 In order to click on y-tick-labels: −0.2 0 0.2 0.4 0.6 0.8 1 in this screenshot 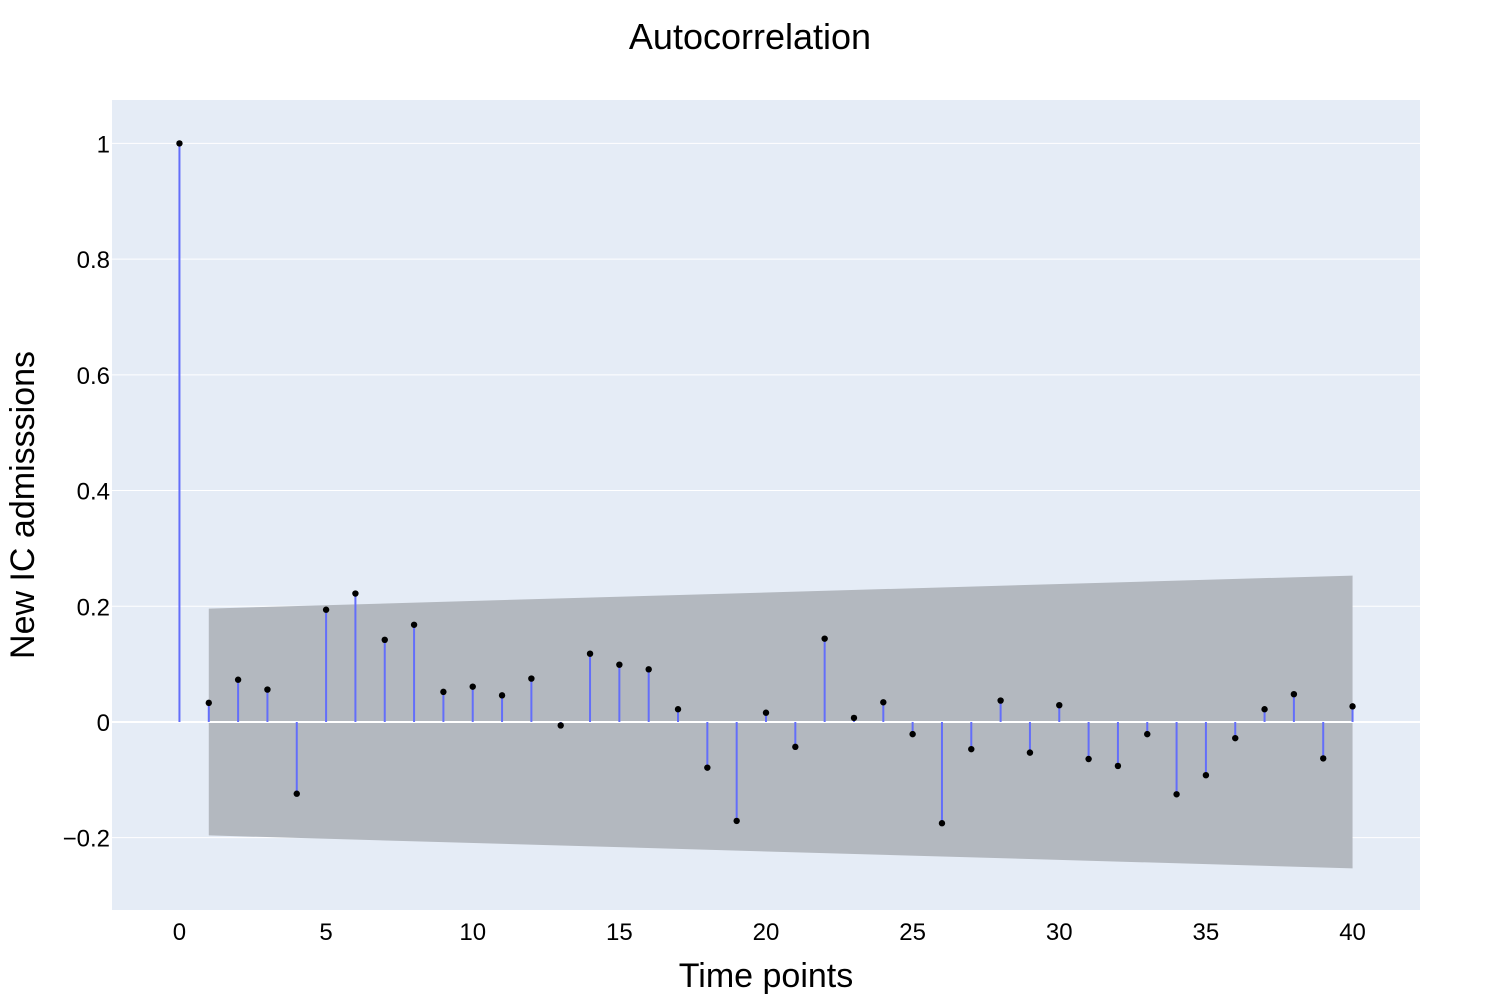, I will do `click(86, 491)`.